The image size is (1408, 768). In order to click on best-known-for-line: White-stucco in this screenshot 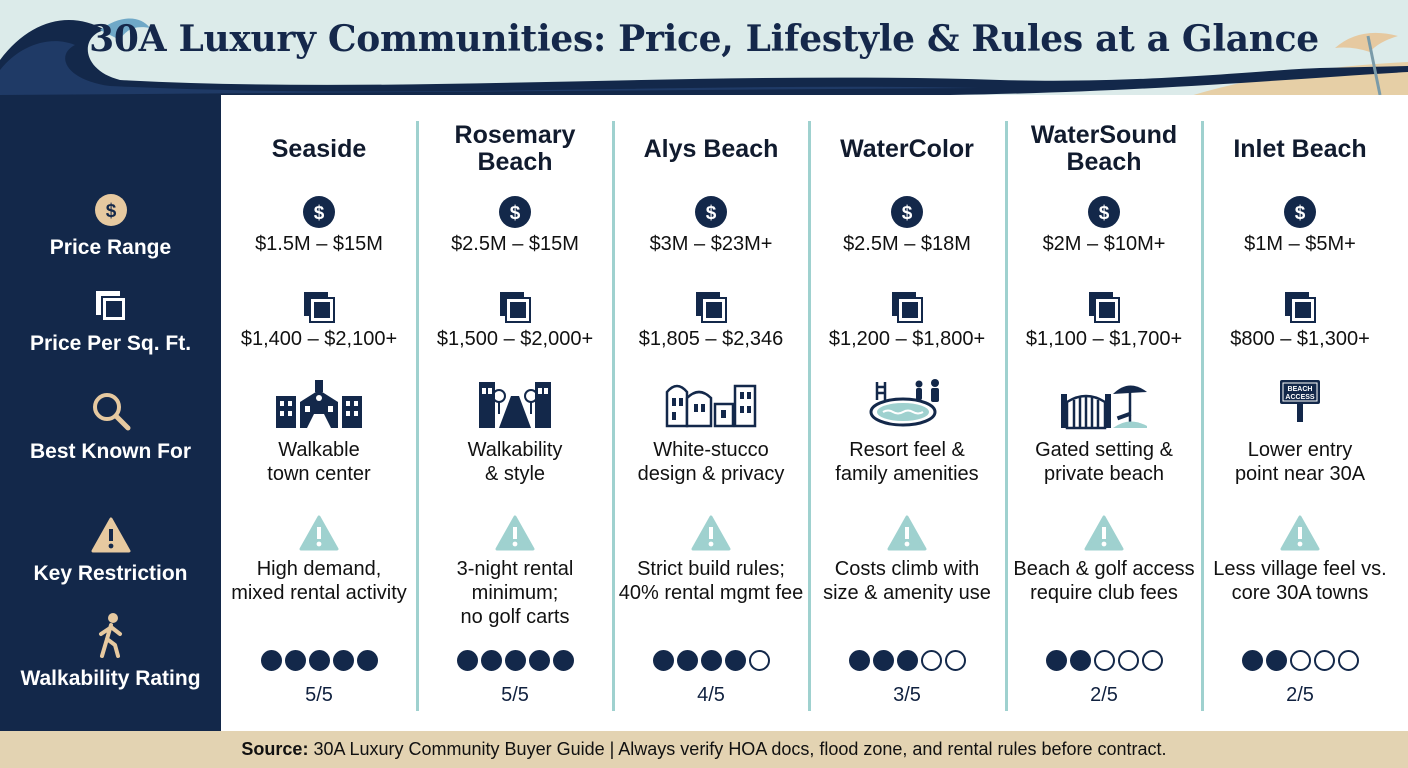, I will do `click(711, 450)`.